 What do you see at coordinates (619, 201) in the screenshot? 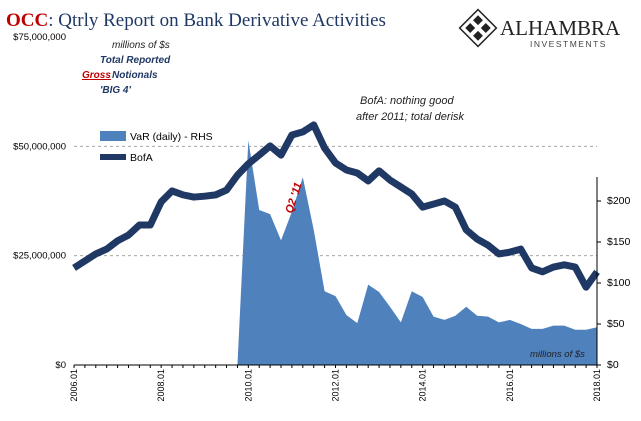
I see `y2-tick-label: $200` at bounding box center [619, 201].